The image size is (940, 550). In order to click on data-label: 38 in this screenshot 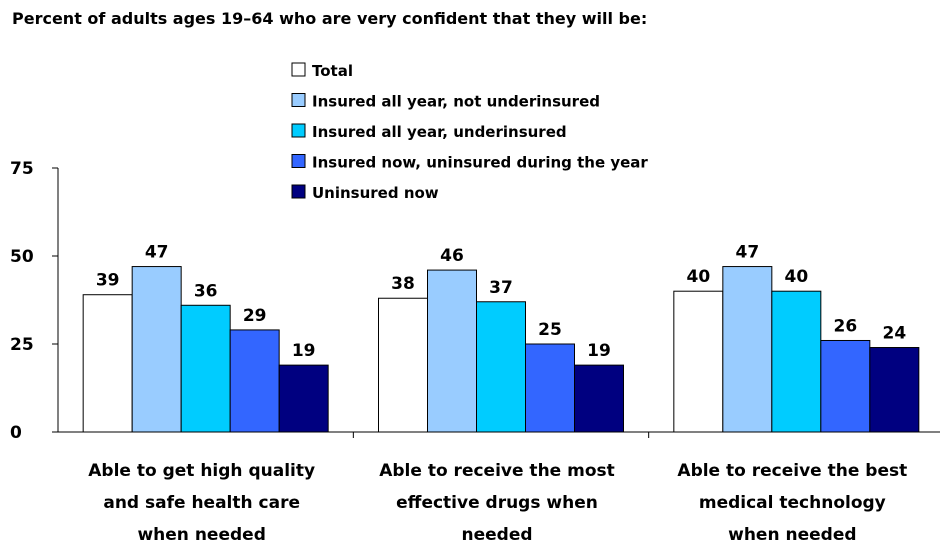, I will do `click(403, 284)`.